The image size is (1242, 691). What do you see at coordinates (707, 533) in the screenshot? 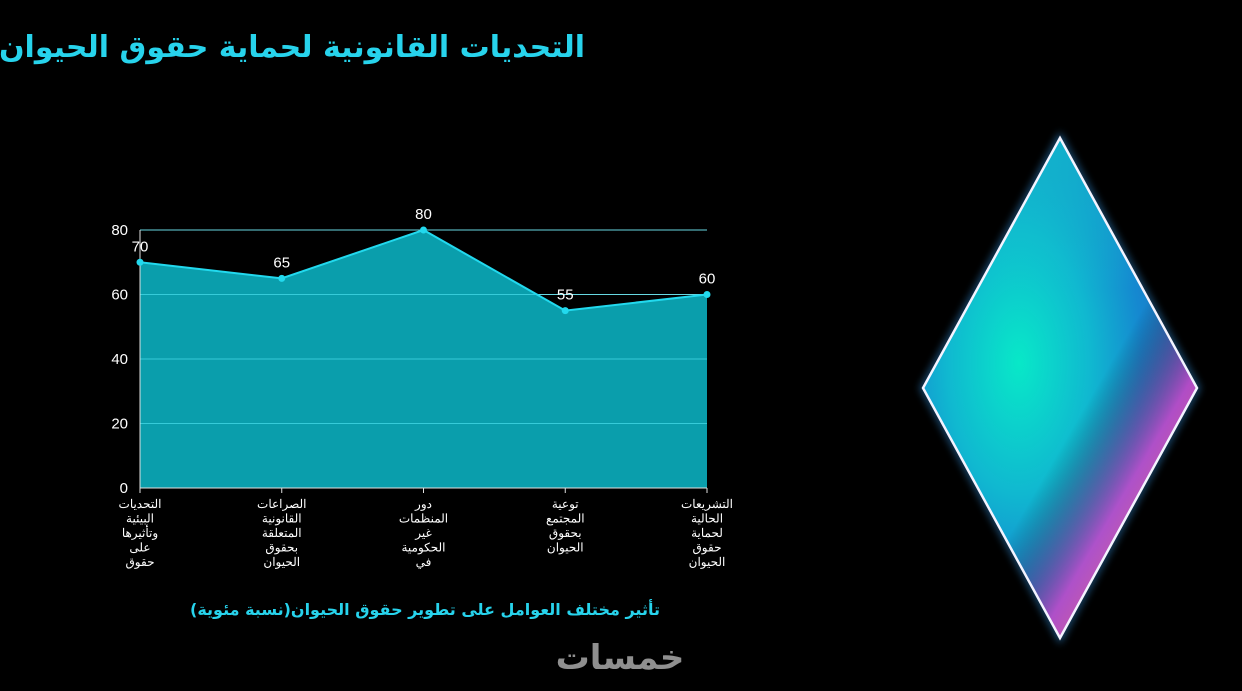
I see `x-tick-label-line: لحماية` at bounding box center [707, 533].